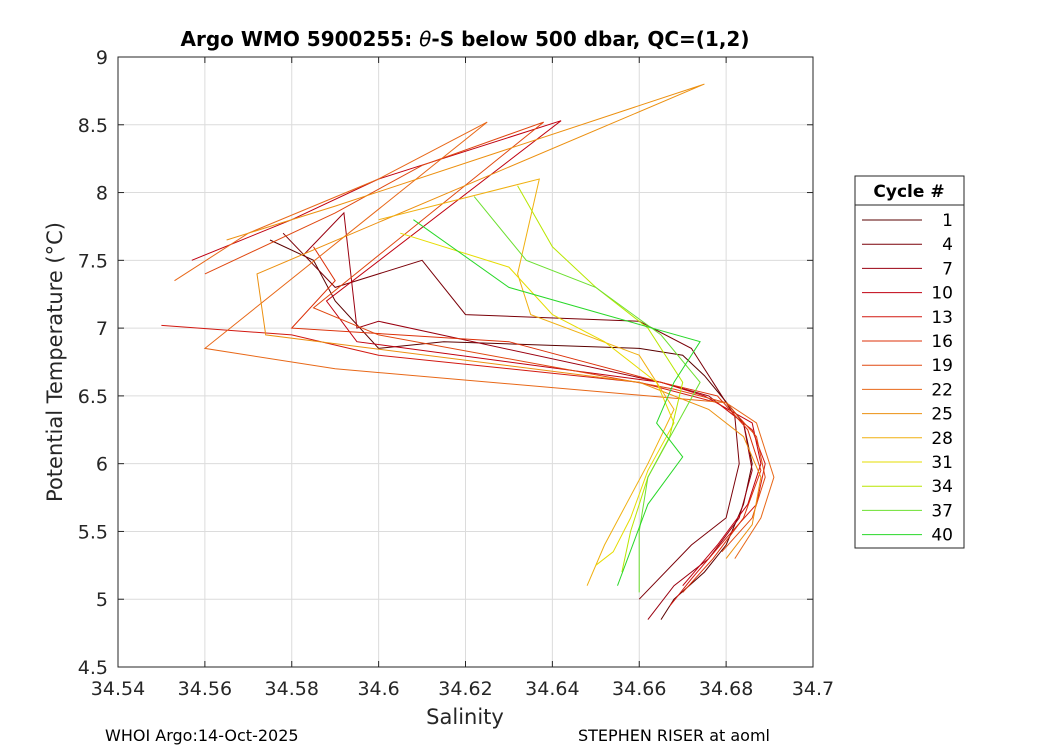 Image resolution: width=1050 pixels, height=750 pixels. What do you see at coordinates (102, 194) in the screenshot?
I see `y-tick-label: 8` at bounding box center [102, 194].